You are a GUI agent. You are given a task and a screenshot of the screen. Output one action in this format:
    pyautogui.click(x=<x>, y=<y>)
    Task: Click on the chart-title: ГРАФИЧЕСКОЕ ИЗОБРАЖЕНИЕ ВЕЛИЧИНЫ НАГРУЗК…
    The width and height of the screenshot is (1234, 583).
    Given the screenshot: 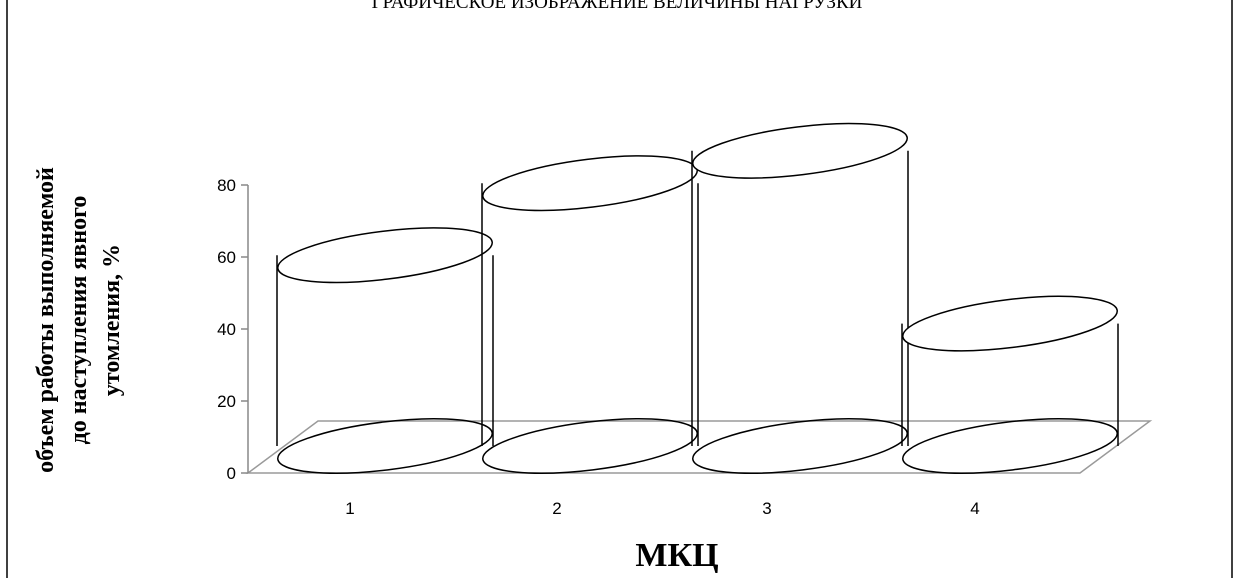 What is the action you would take?
    pyautogui.click(x=617, y=6)
    